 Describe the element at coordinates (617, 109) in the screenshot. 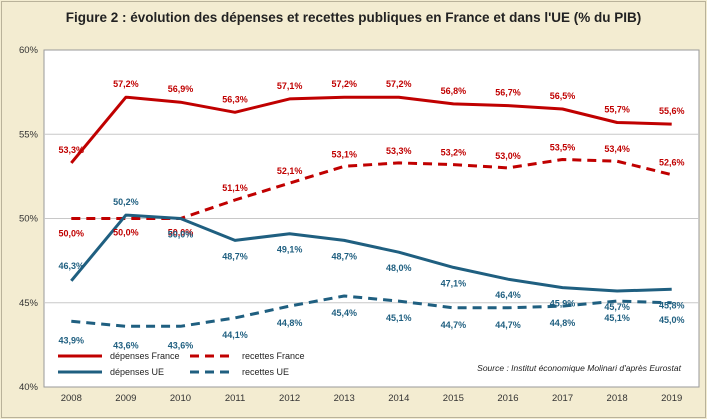

I see `data-label: 55,7%` at that location.